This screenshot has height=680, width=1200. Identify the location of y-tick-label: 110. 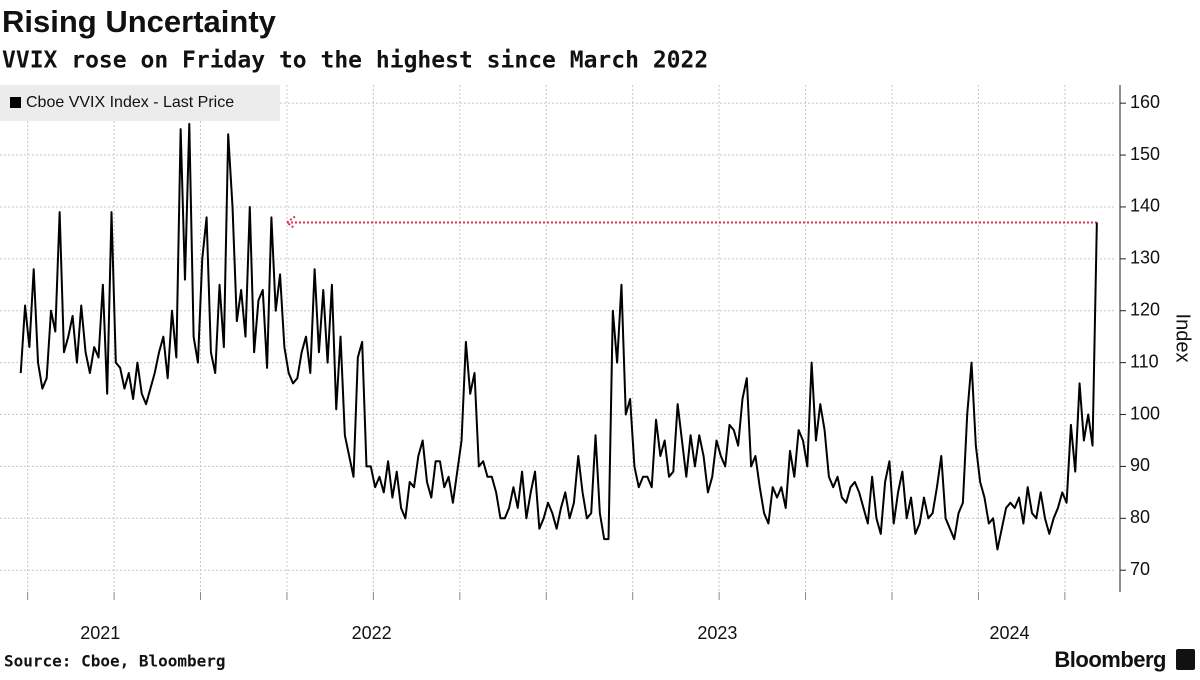
(1144, 361).